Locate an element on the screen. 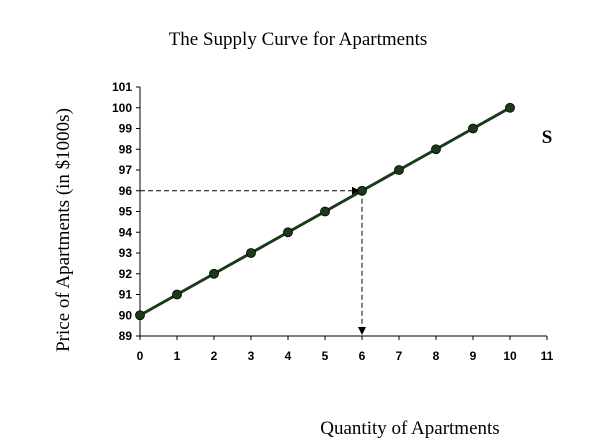 The width and height of the screenshot is (607, 442). y-tick-label: 97 is located at coordinates (126, 170).